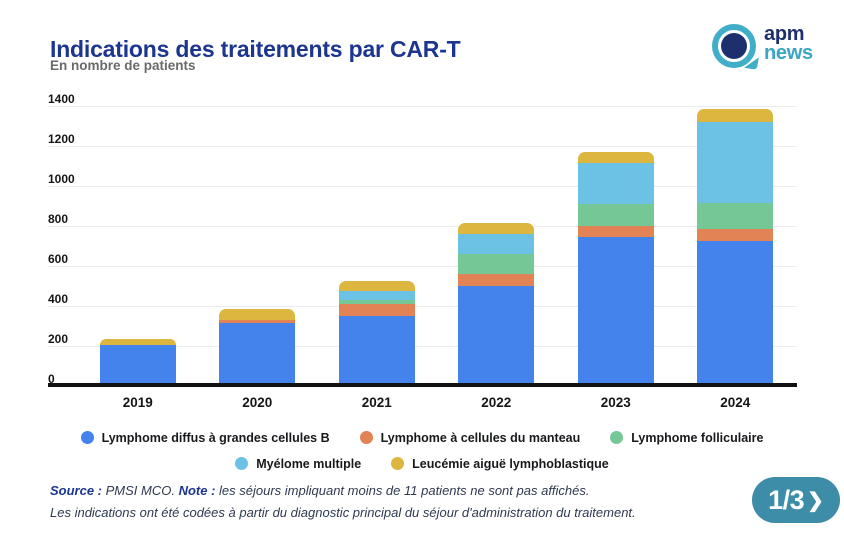 The height and width of the screenshot is (541, 844). I want to click on y-axis-tick-label: 600, so click(58, 259).